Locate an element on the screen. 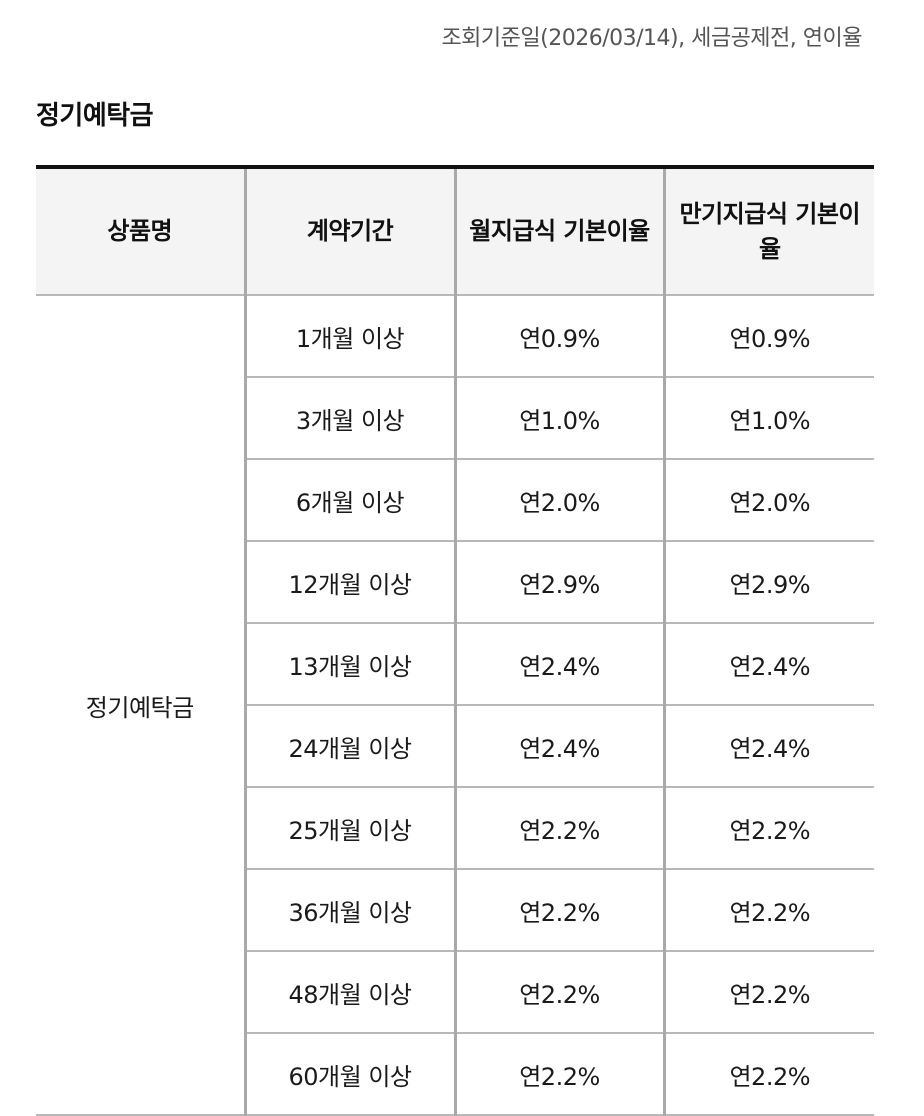 This screenshot has height=1116, width=924. header-monthly-rate: 월지급식 기본이율 is located at coordinates (558, 231).